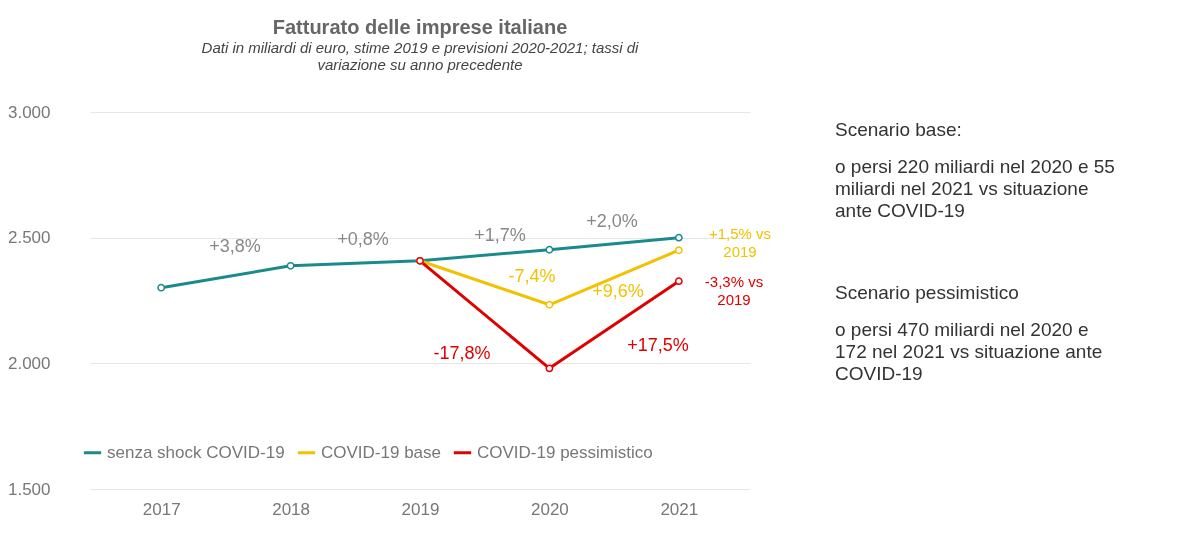 This screenshot has width=1200, height=555. I want to click on annotation: +1,5% vs 2019, so click(740, 242).